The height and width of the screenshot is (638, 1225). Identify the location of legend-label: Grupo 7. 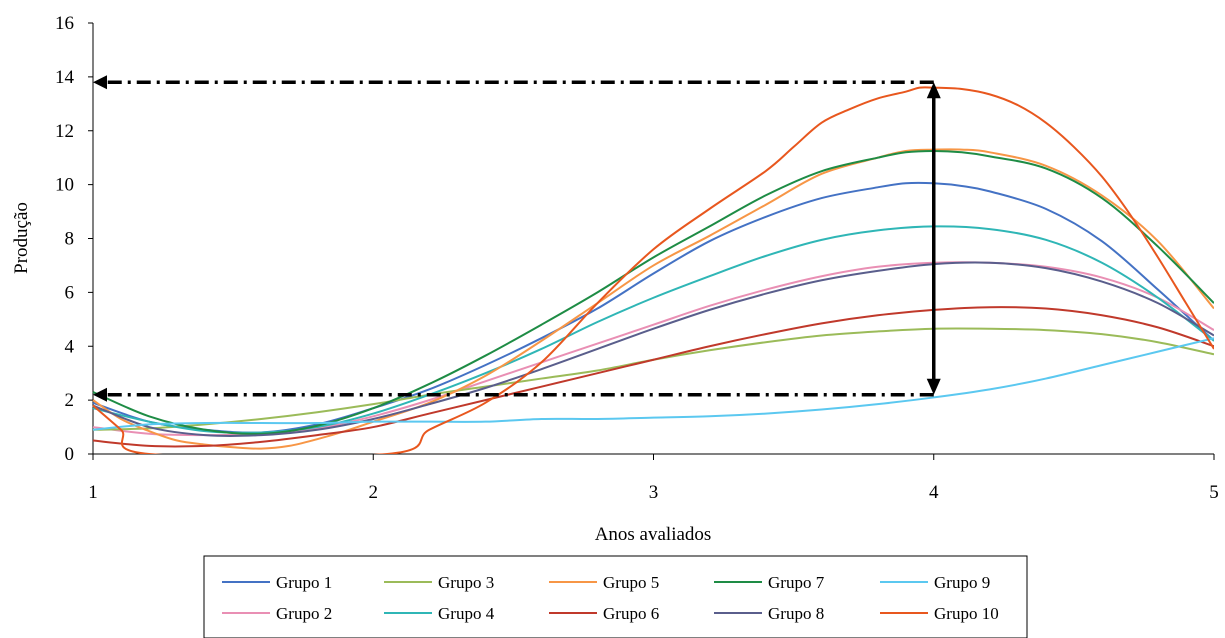
(796, 582).